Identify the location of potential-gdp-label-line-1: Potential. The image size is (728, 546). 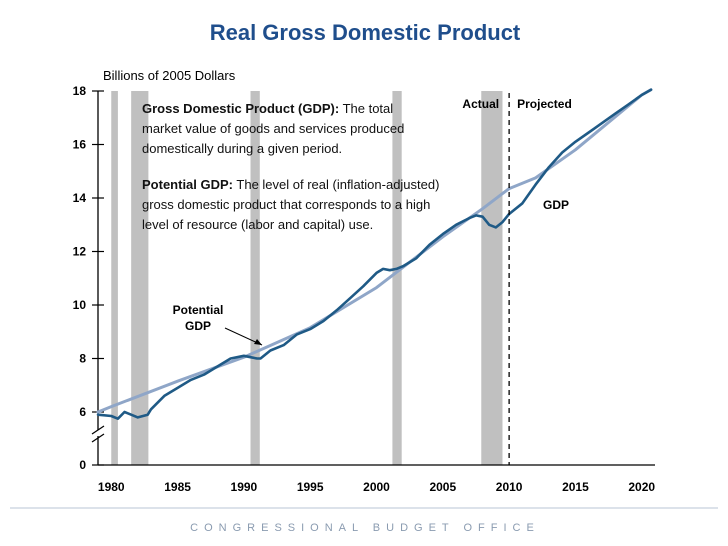
(198, 310).